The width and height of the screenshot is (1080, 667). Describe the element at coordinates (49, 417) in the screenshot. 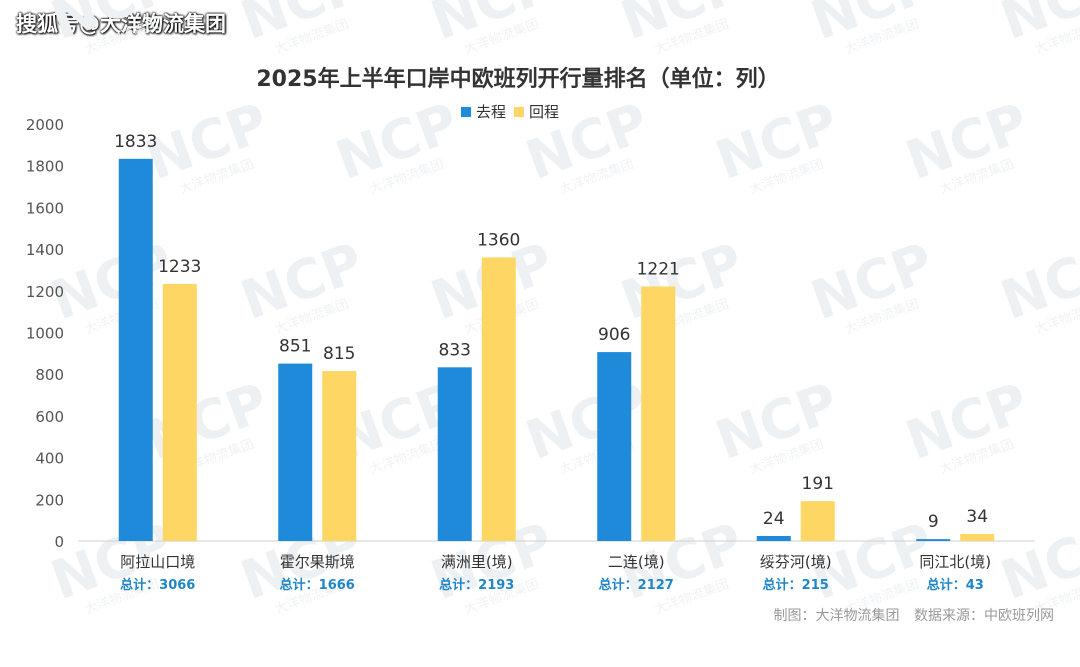

I see `y-tick-label: 600` at that location.